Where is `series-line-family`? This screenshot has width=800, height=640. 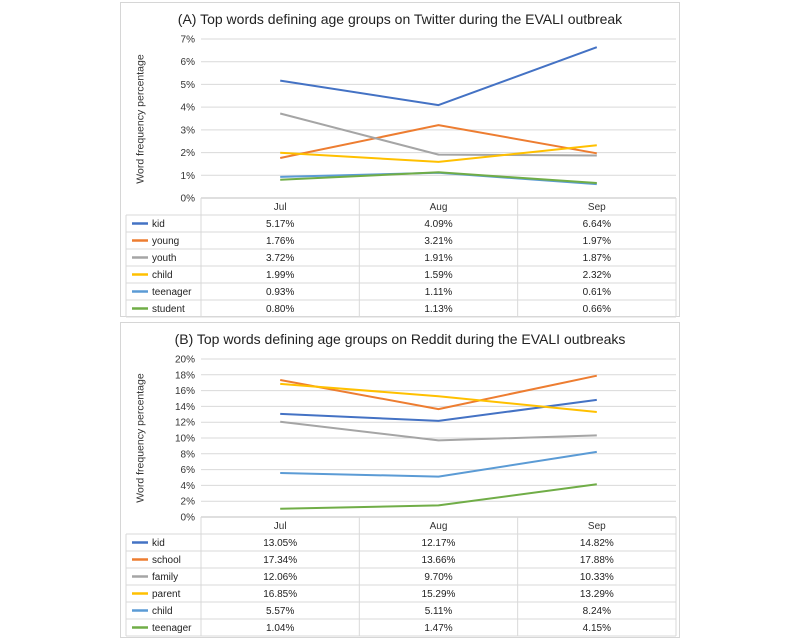 series-line-family is located at coordinates (438, 431).